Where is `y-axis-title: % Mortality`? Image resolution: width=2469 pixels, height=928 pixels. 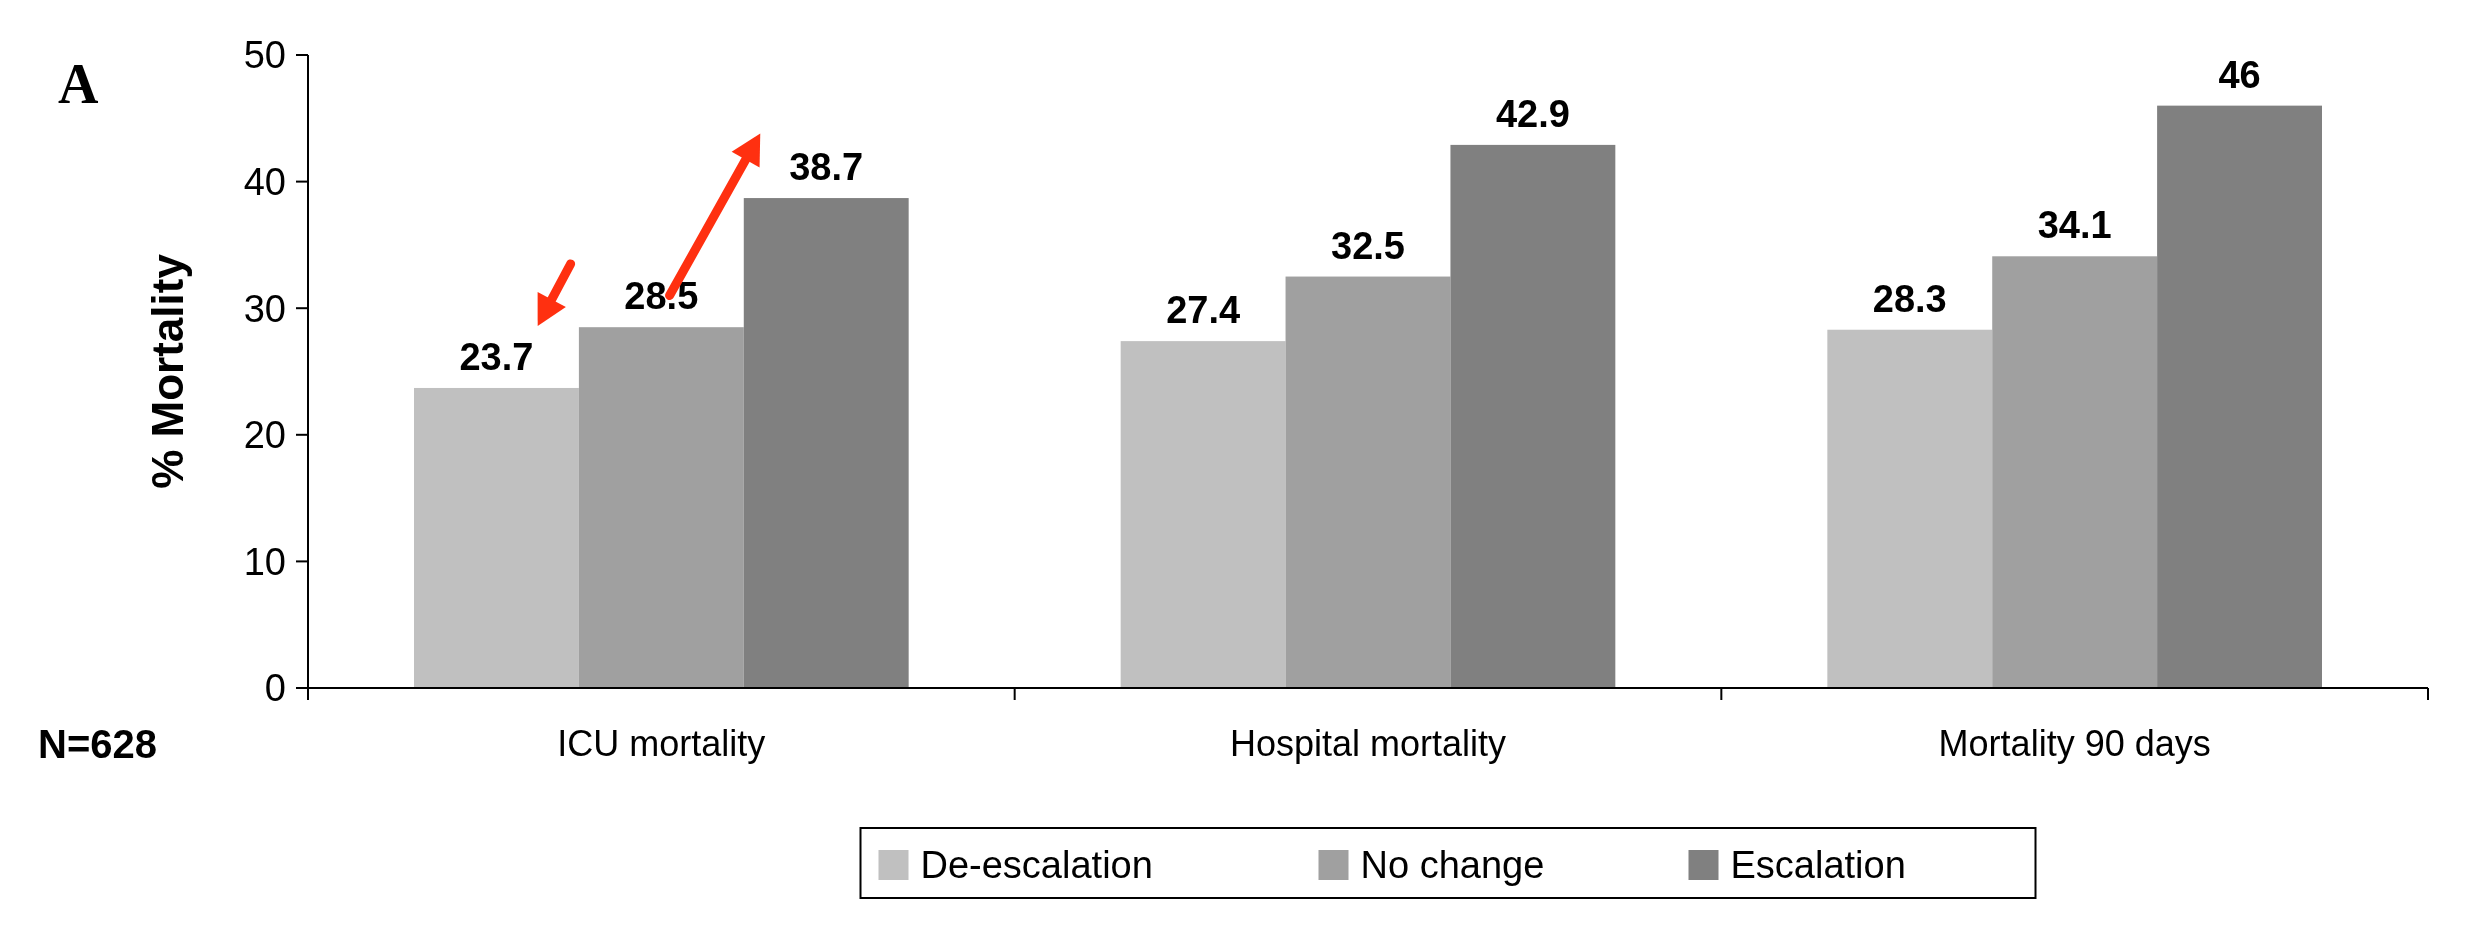
y-axis-title: % Mortality is located at coordinates (167, 371).